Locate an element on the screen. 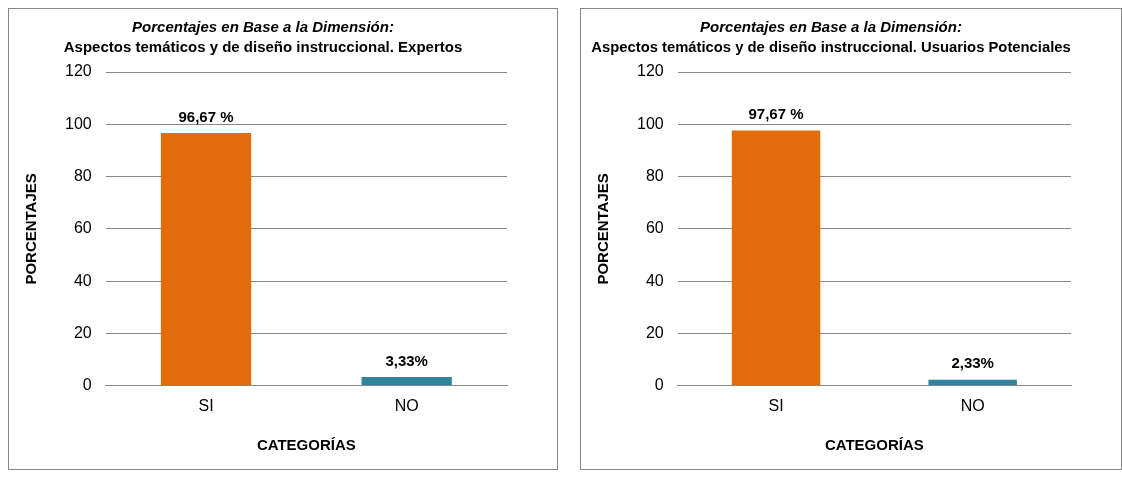 Image resolution: width=1122 pixels, height=480 pixels. data-label: 3,33% is located at coordinates (406, 360).